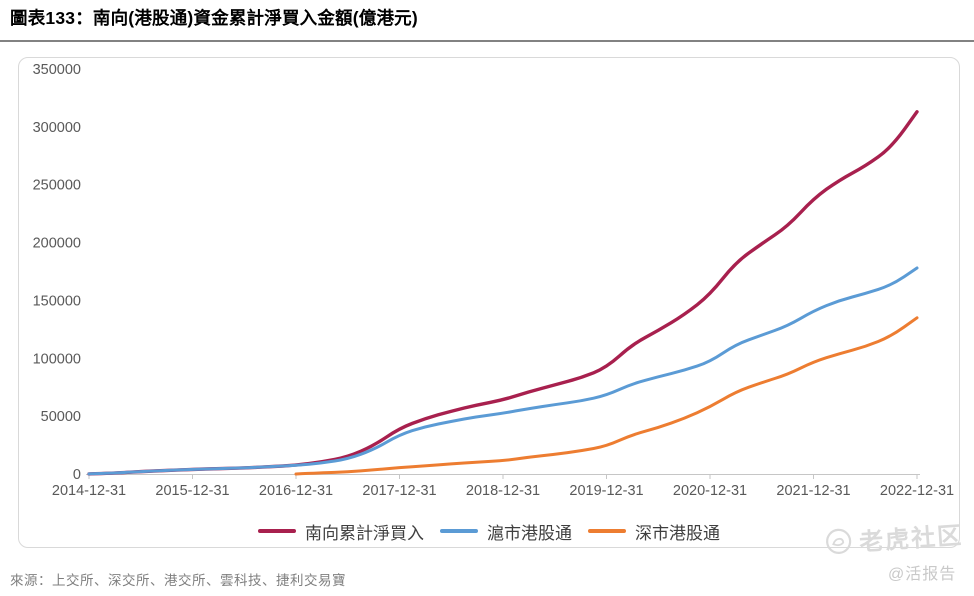 This screenshot has height=596, width=974. What do you see at coordinates (277, 531) in the screenshot?
I see `legend-swatch-total` at bounding box center [277, 531].